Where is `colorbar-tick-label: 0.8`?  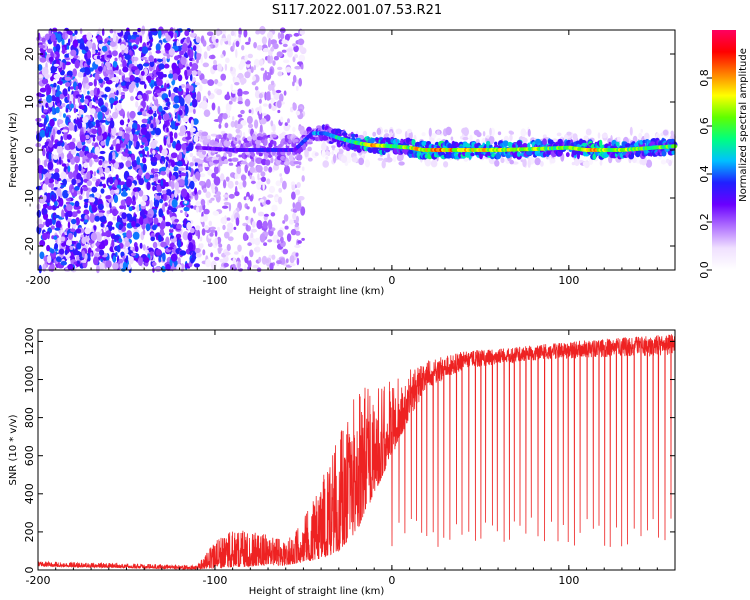
colorbar-tick-label: 0.8 is located at coordinates (704, 78).